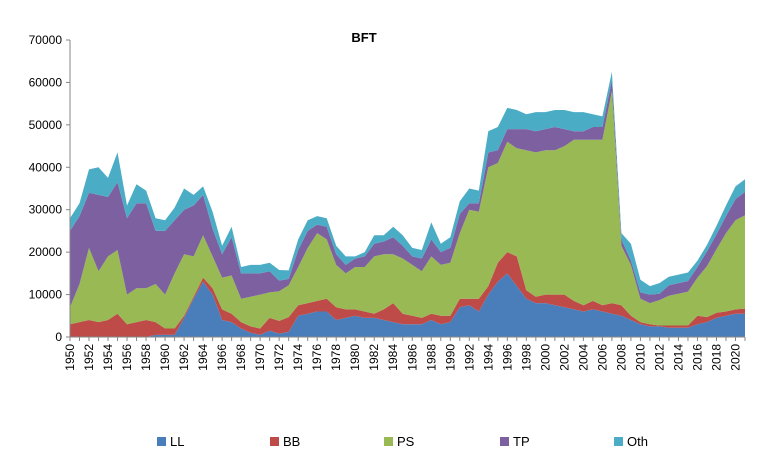  Describe the element at coordinates (46, 167) in the screenshot. I see `y-tick-label: 40000` at that location.